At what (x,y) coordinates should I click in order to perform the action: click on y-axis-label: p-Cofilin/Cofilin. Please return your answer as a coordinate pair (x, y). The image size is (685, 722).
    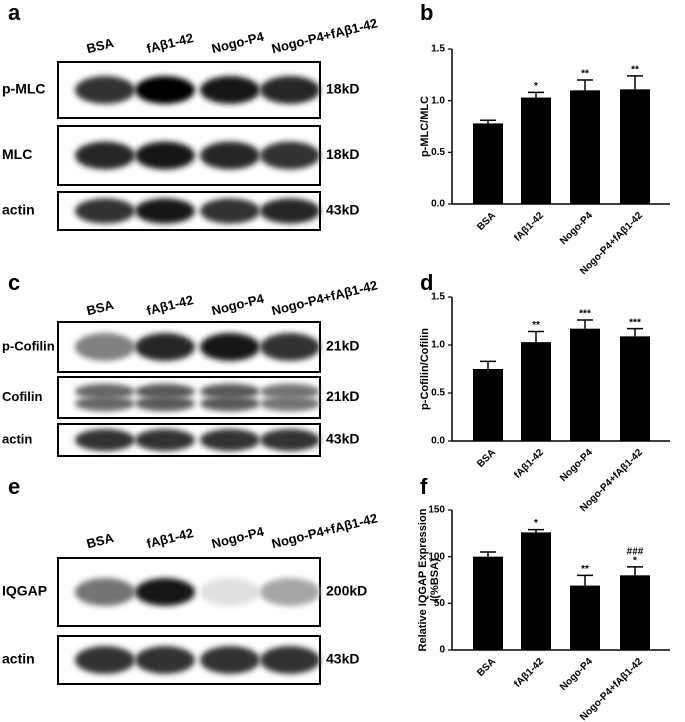
    Looking at the image, I should click on (425, 369).